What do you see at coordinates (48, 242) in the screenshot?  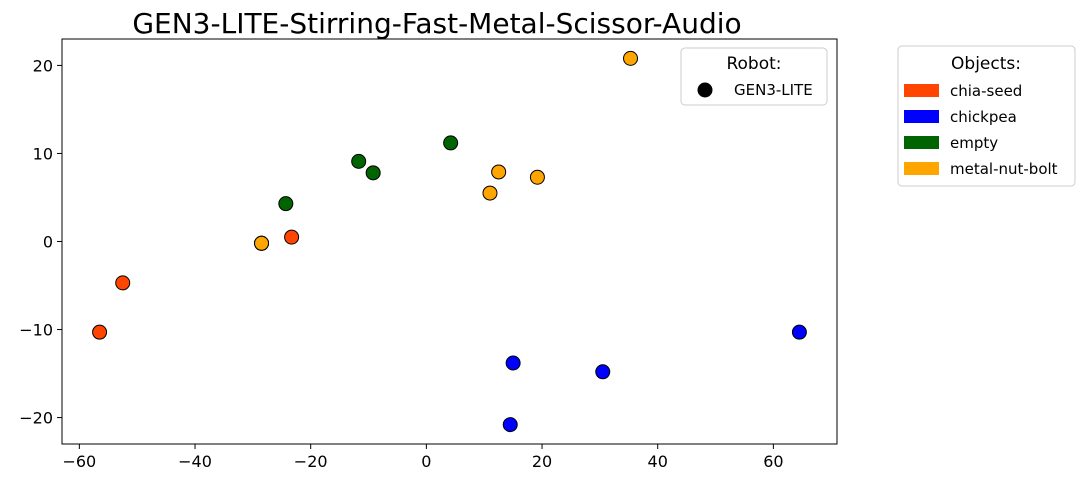 I see `y-tick-label: 0` at bounding box center [48, 242].